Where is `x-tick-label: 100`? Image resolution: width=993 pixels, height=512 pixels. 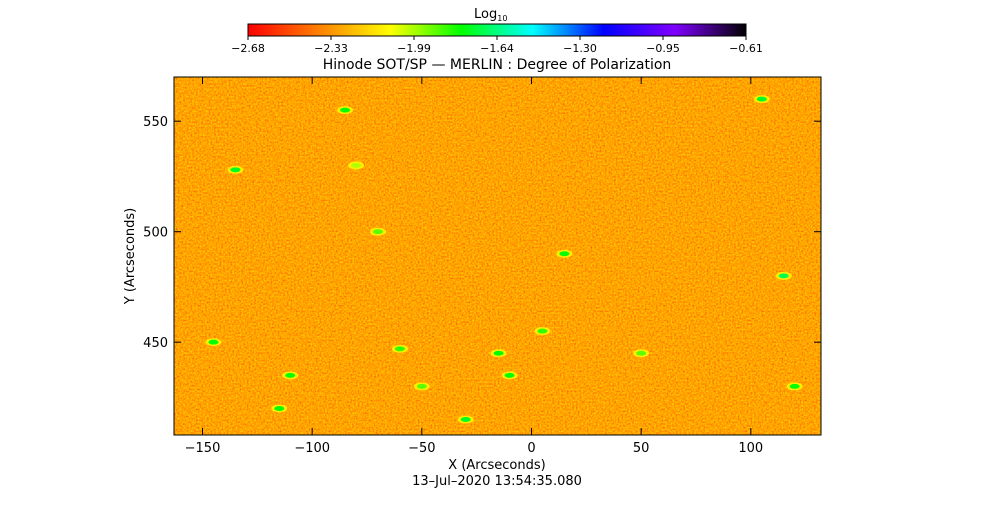
x-tick-label: 100 is located at coordinates (750, 448).